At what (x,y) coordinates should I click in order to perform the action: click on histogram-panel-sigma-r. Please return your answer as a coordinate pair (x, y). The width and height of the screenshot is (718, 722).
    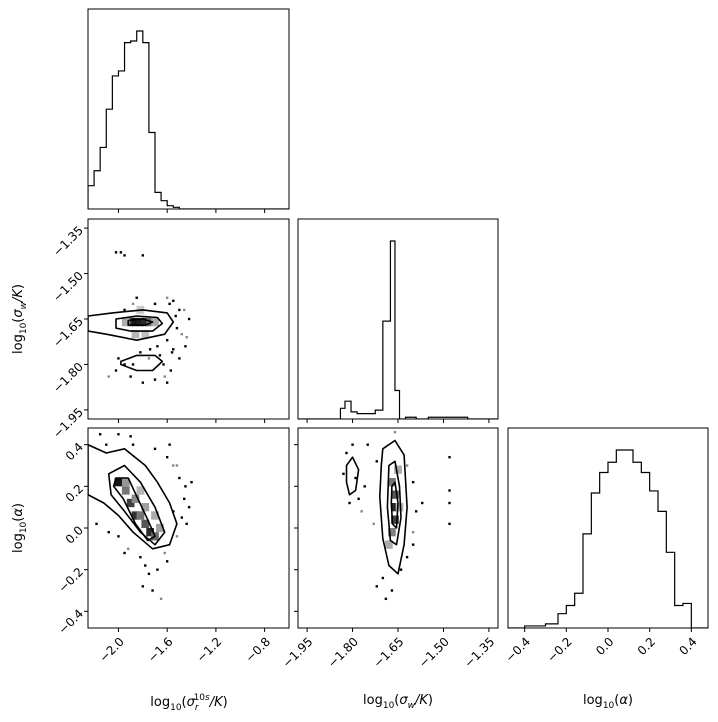
    Looking at the image, I should click on (188, 109).